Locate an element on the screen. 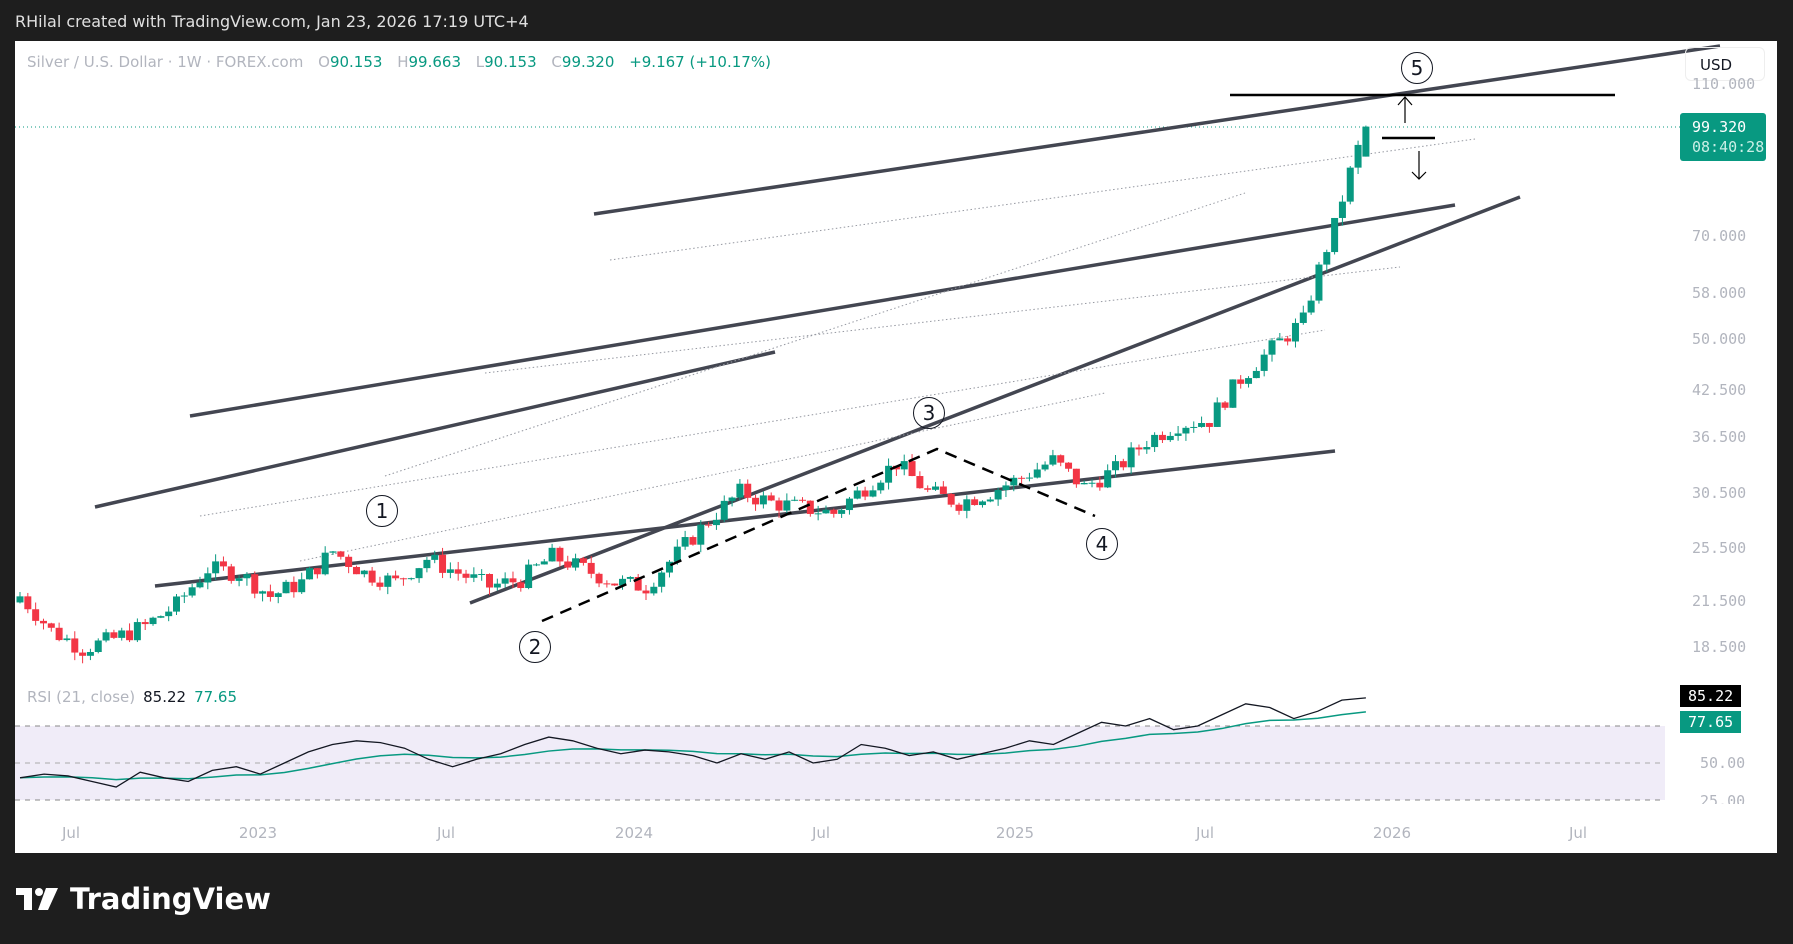  wave-label-4: 4 is located at coordinates (1102, 544).